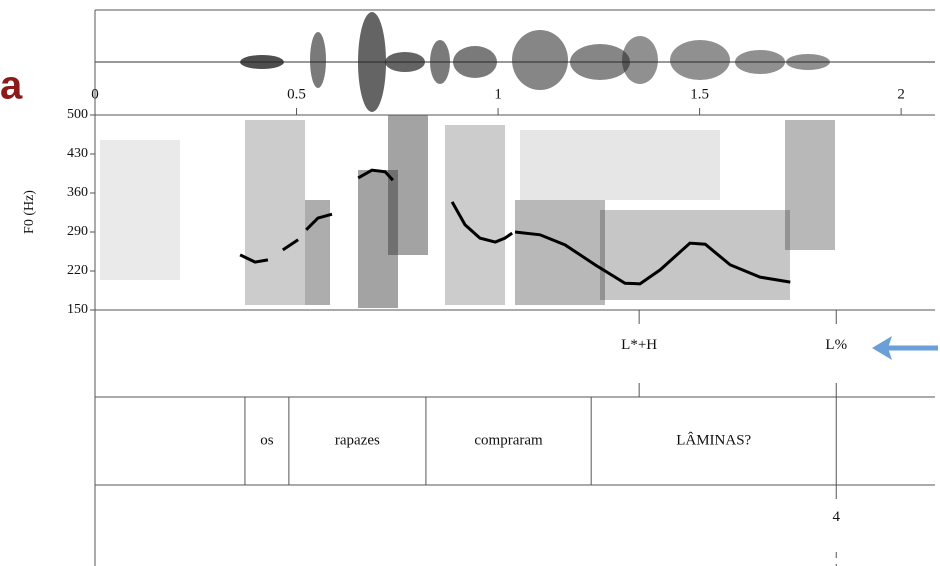 The width and height of the screenshot is (940, 566). Describe the element at coordinates (95, 94) in the screenshot. I see `x-tick-label: 0` at that location.